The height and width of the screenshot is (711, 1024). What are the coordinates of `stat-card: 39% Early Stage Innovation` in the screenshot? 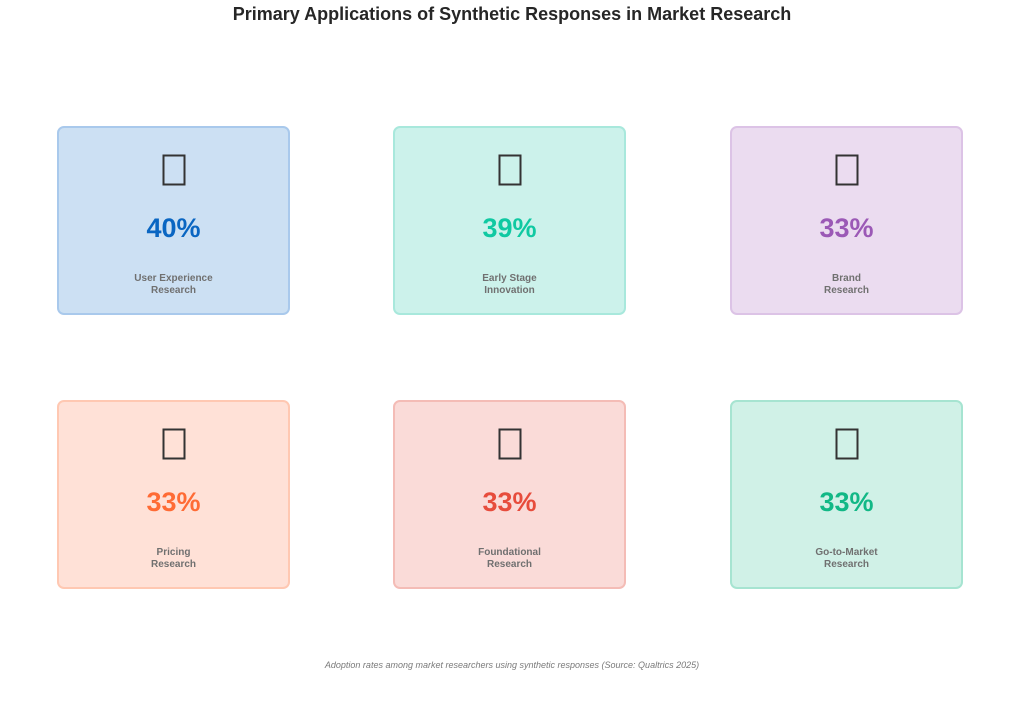 It's located at (509, 220).